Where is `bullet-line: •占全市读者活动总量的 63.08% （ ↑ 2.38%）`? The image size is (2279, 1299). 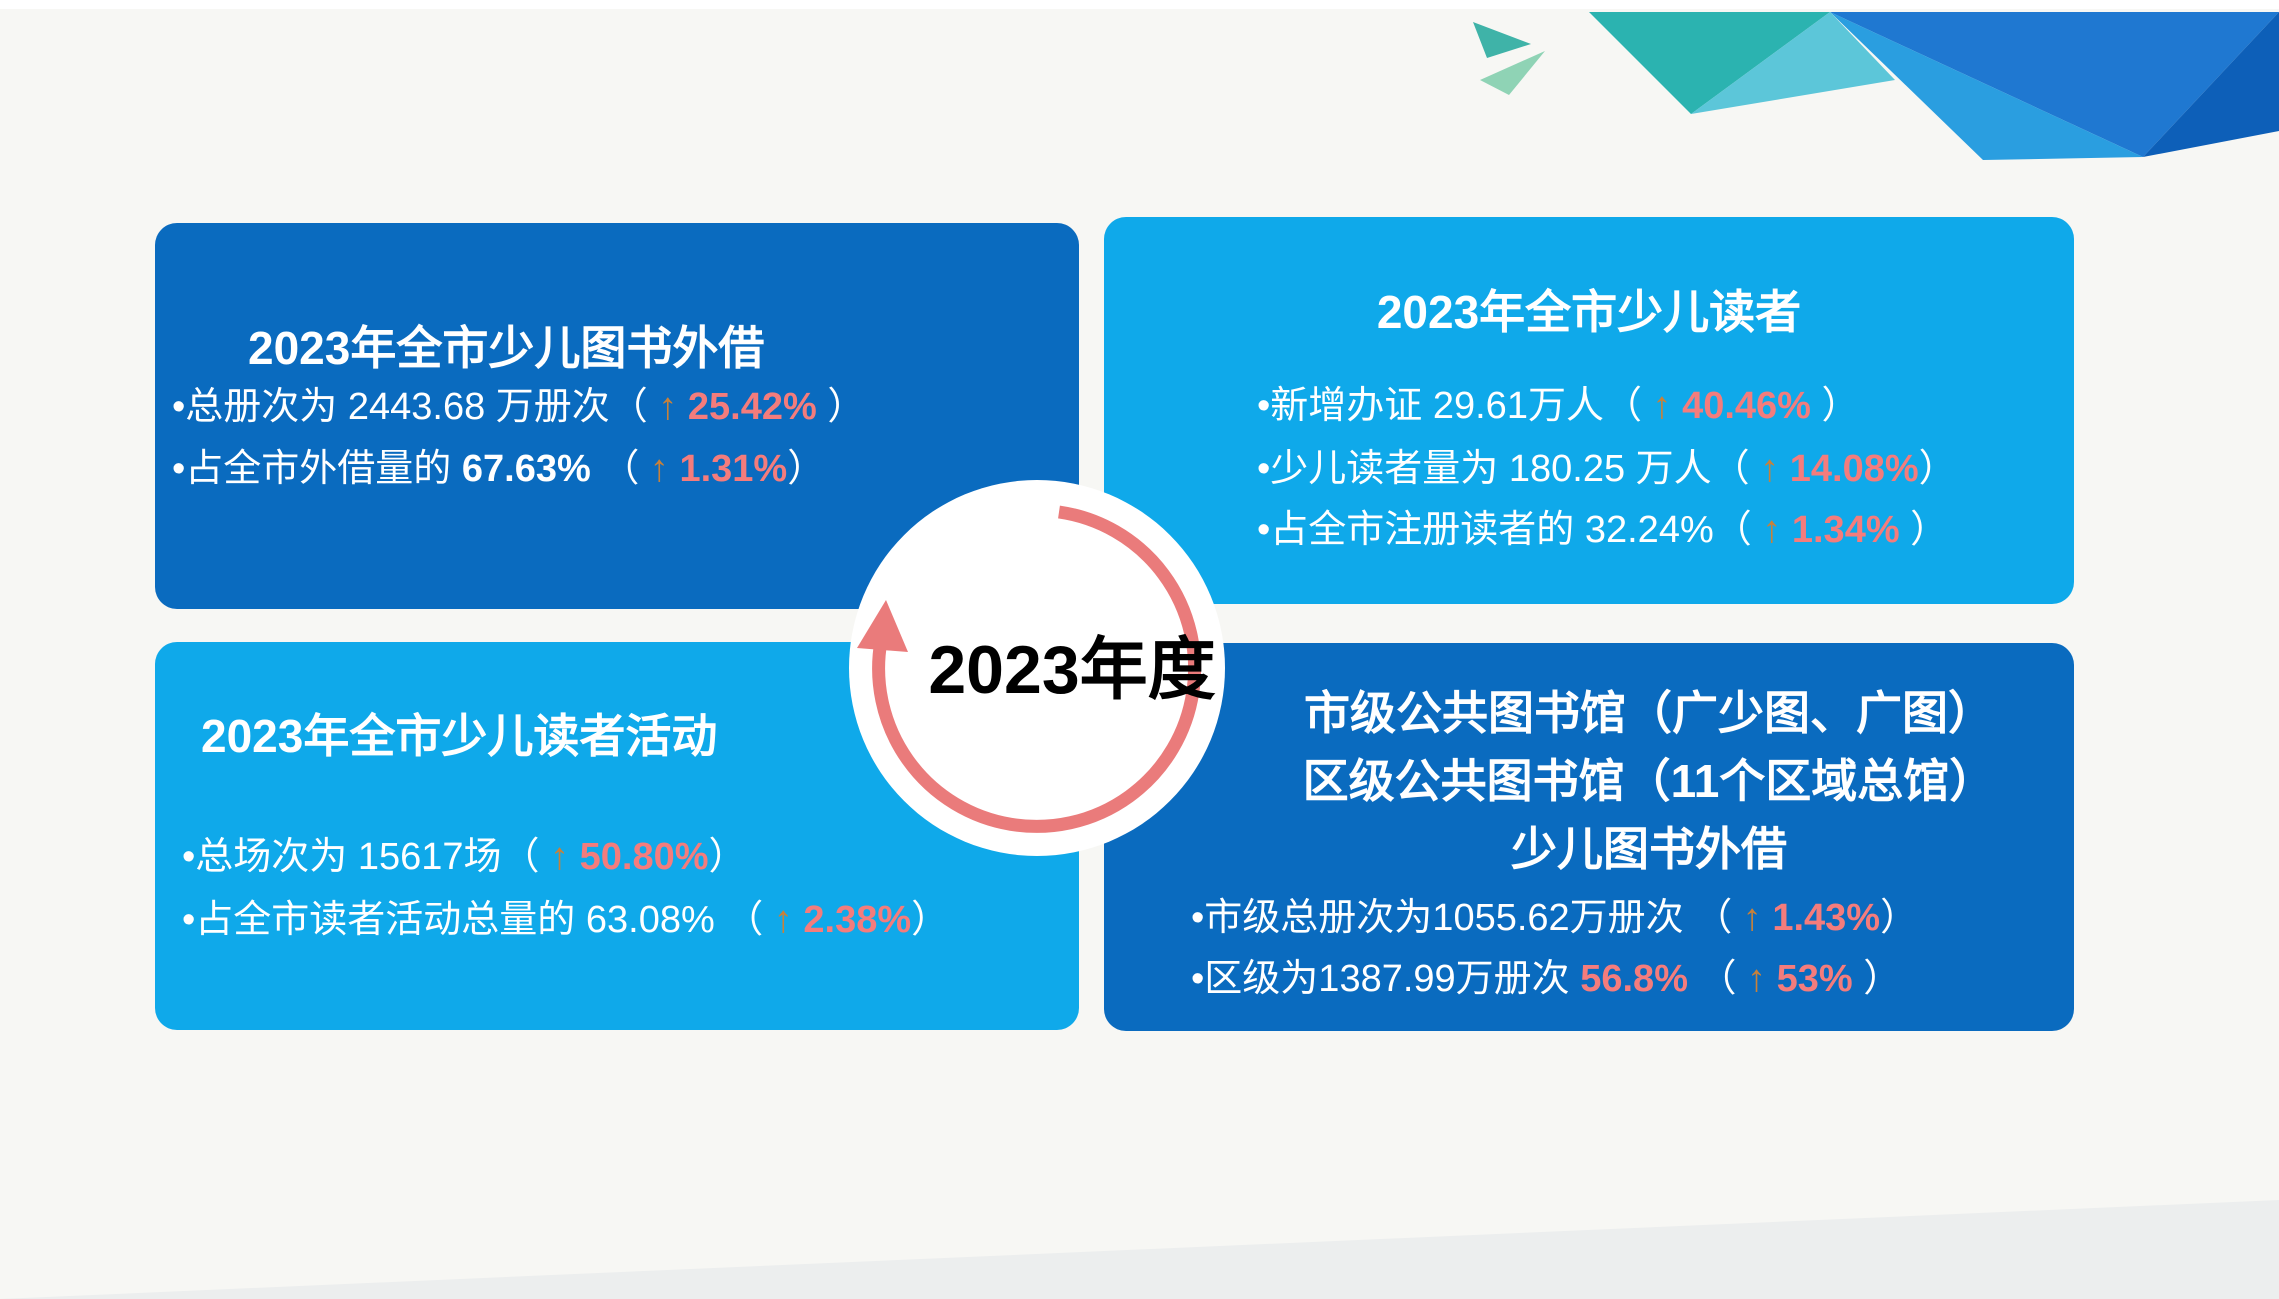 bullet-line: •占全市读者活动总量的 63.08% （ ↑ 2.38%） is located at coordinates (565, 920).